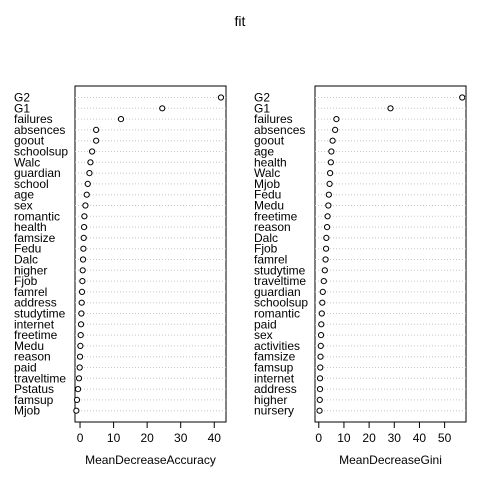 The image size is (480, 480). I want to click on data-point-romantic, so click(84, 216).